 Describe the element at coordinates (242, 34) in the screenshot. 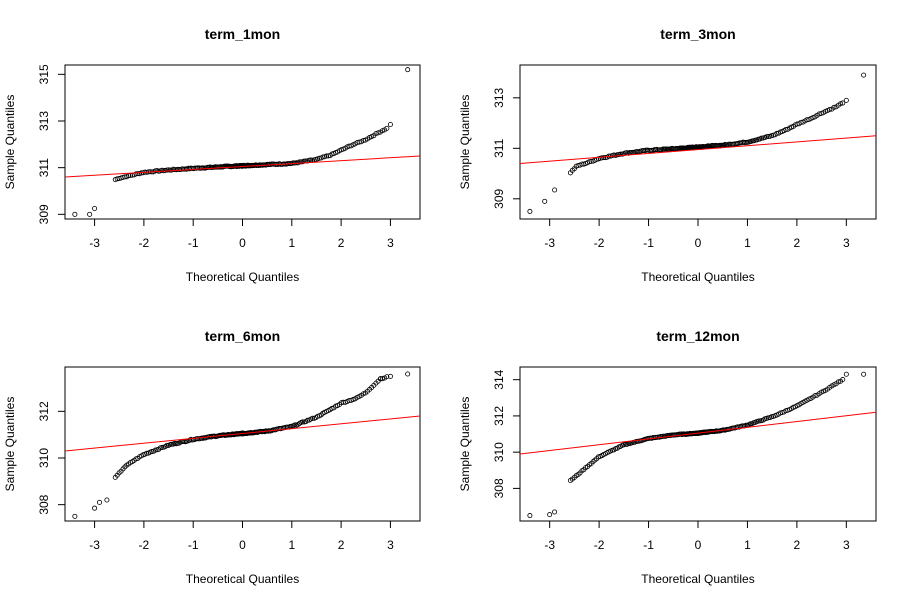

I see `panel-title: term_1mon` at that location.